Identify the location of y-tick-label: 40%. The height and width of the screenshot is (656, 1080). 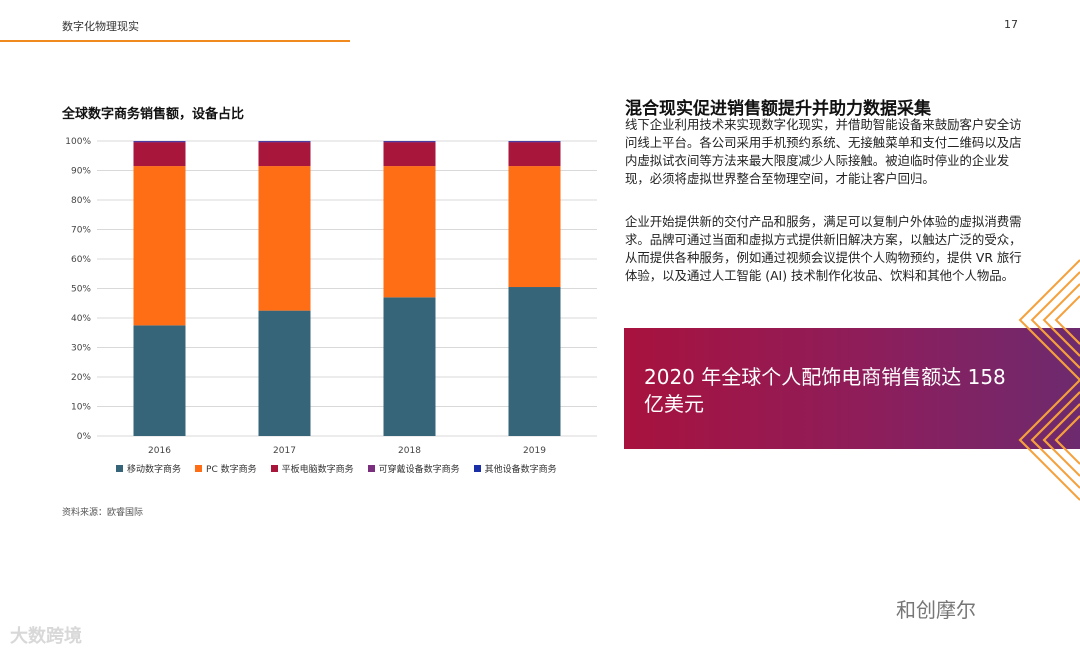
(81, 319).